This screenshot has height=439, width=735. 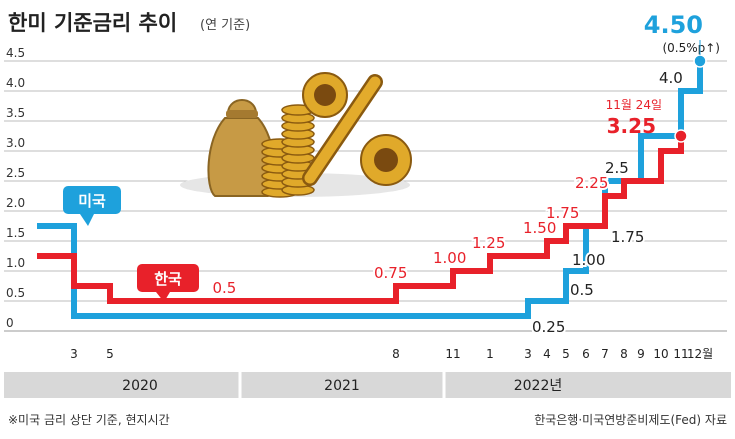 I want to click on value-label-kr: 0.5, so click(x=224, y=288).